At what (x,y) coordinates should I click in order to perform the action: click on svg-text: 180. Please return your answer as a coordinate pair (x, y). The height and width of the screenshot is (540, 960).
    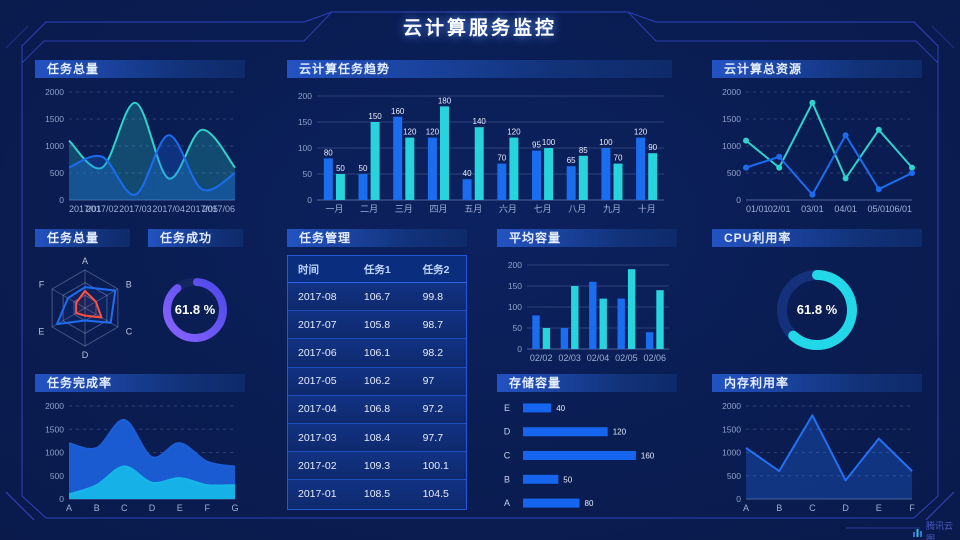
    Looking at the image, I should click on (445, 100).